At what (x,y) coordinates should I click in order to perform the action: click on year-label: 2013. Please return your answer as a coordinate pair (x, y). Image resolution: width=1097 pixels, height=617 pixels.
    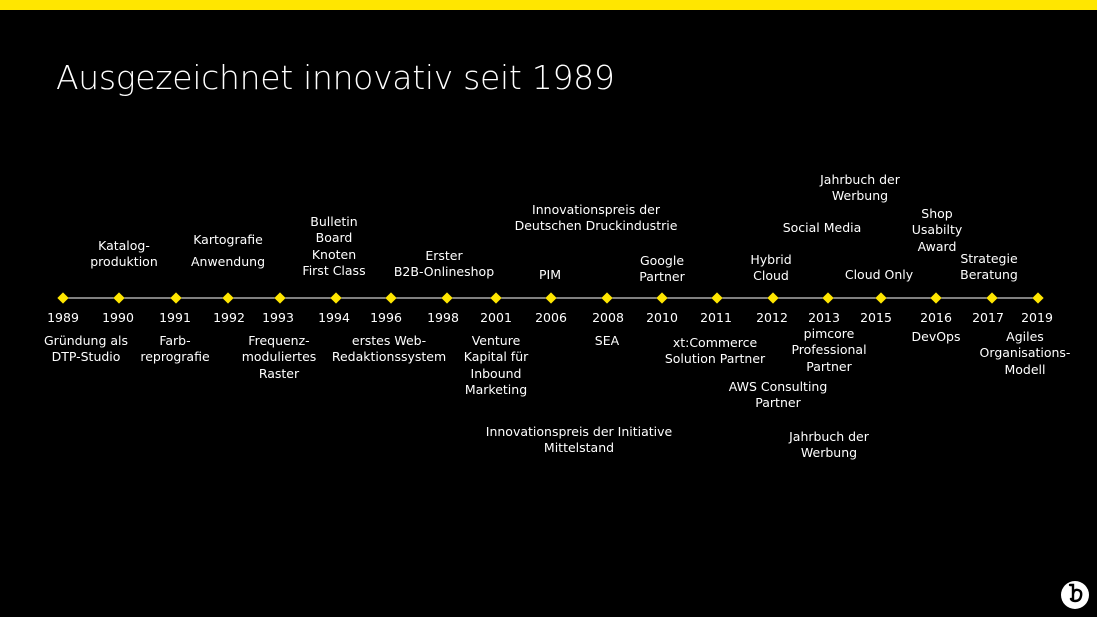
    Looking at the image, I should click on (824, 317).